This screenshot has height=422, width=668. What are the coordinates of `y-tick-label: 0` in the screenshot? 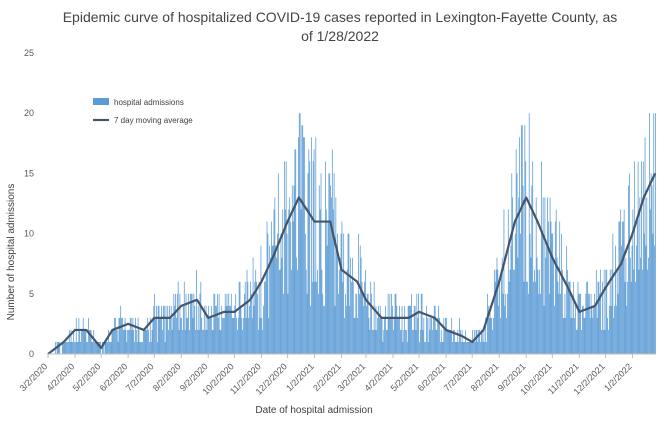 It's located at (31, 354).